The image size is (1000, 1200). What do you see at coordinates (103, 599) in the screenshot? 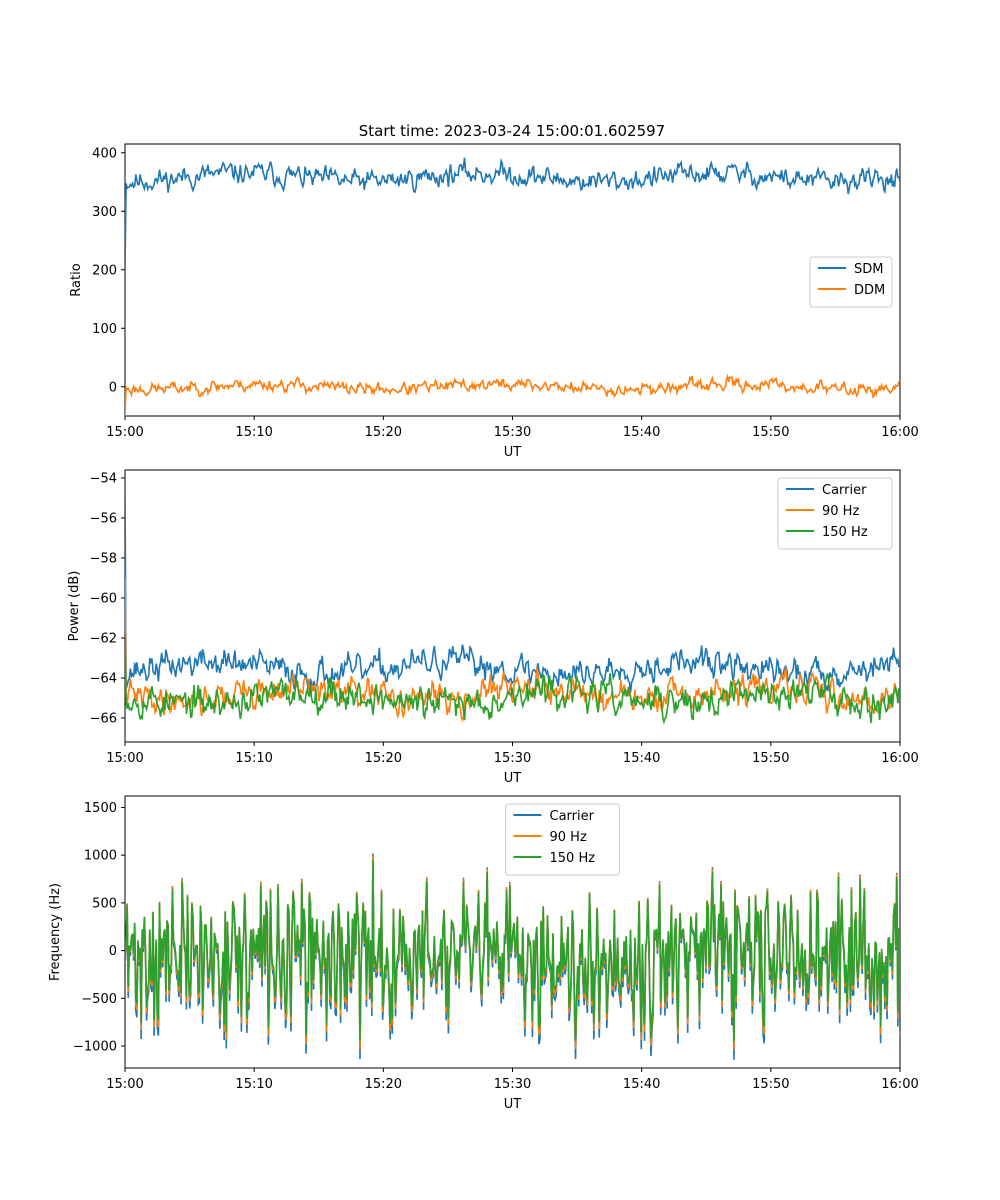
I see `y-tick-label: −60` at bounding box center [103, 599].